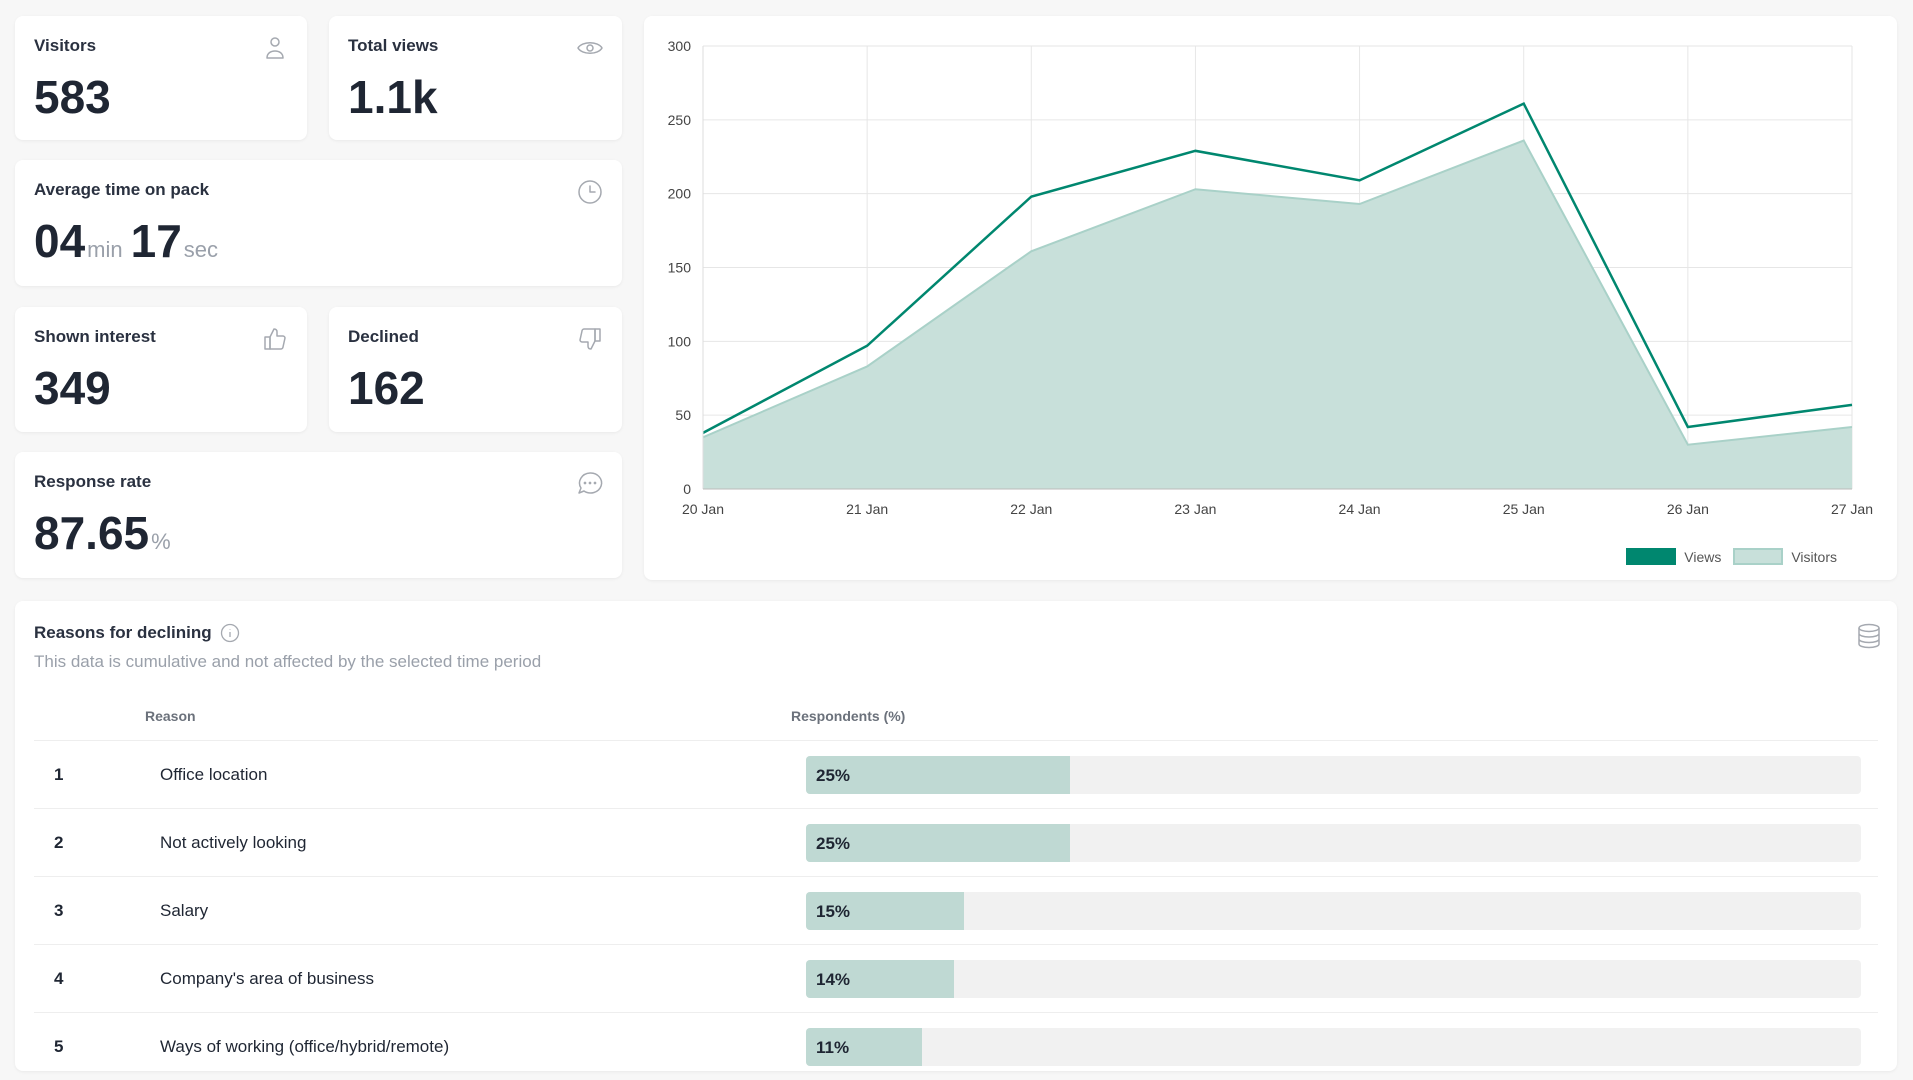 This screenshot has width=1913, height=1080. I want to click on info-icon, so click(230, 633).